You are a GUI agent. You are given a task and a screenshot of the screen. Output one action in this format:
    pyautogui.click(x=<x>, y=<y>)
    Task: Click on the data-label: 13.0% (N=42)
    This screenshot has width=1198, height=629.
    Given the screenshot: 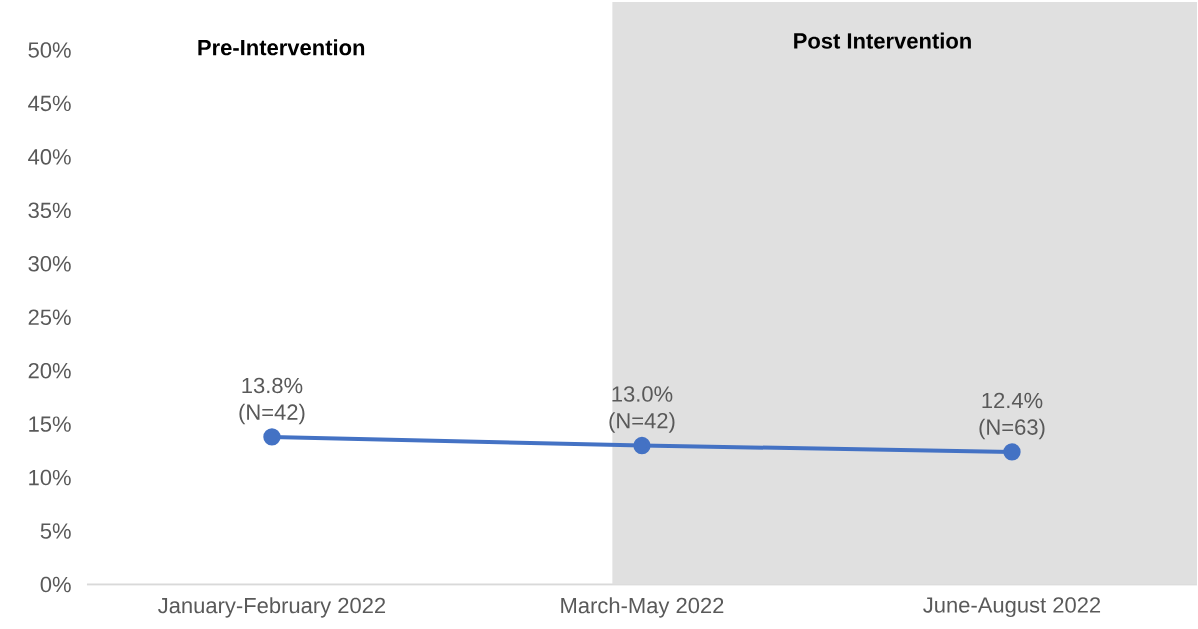 What is the action you would take?
    pyautogui.click(x=642, y=409)
    